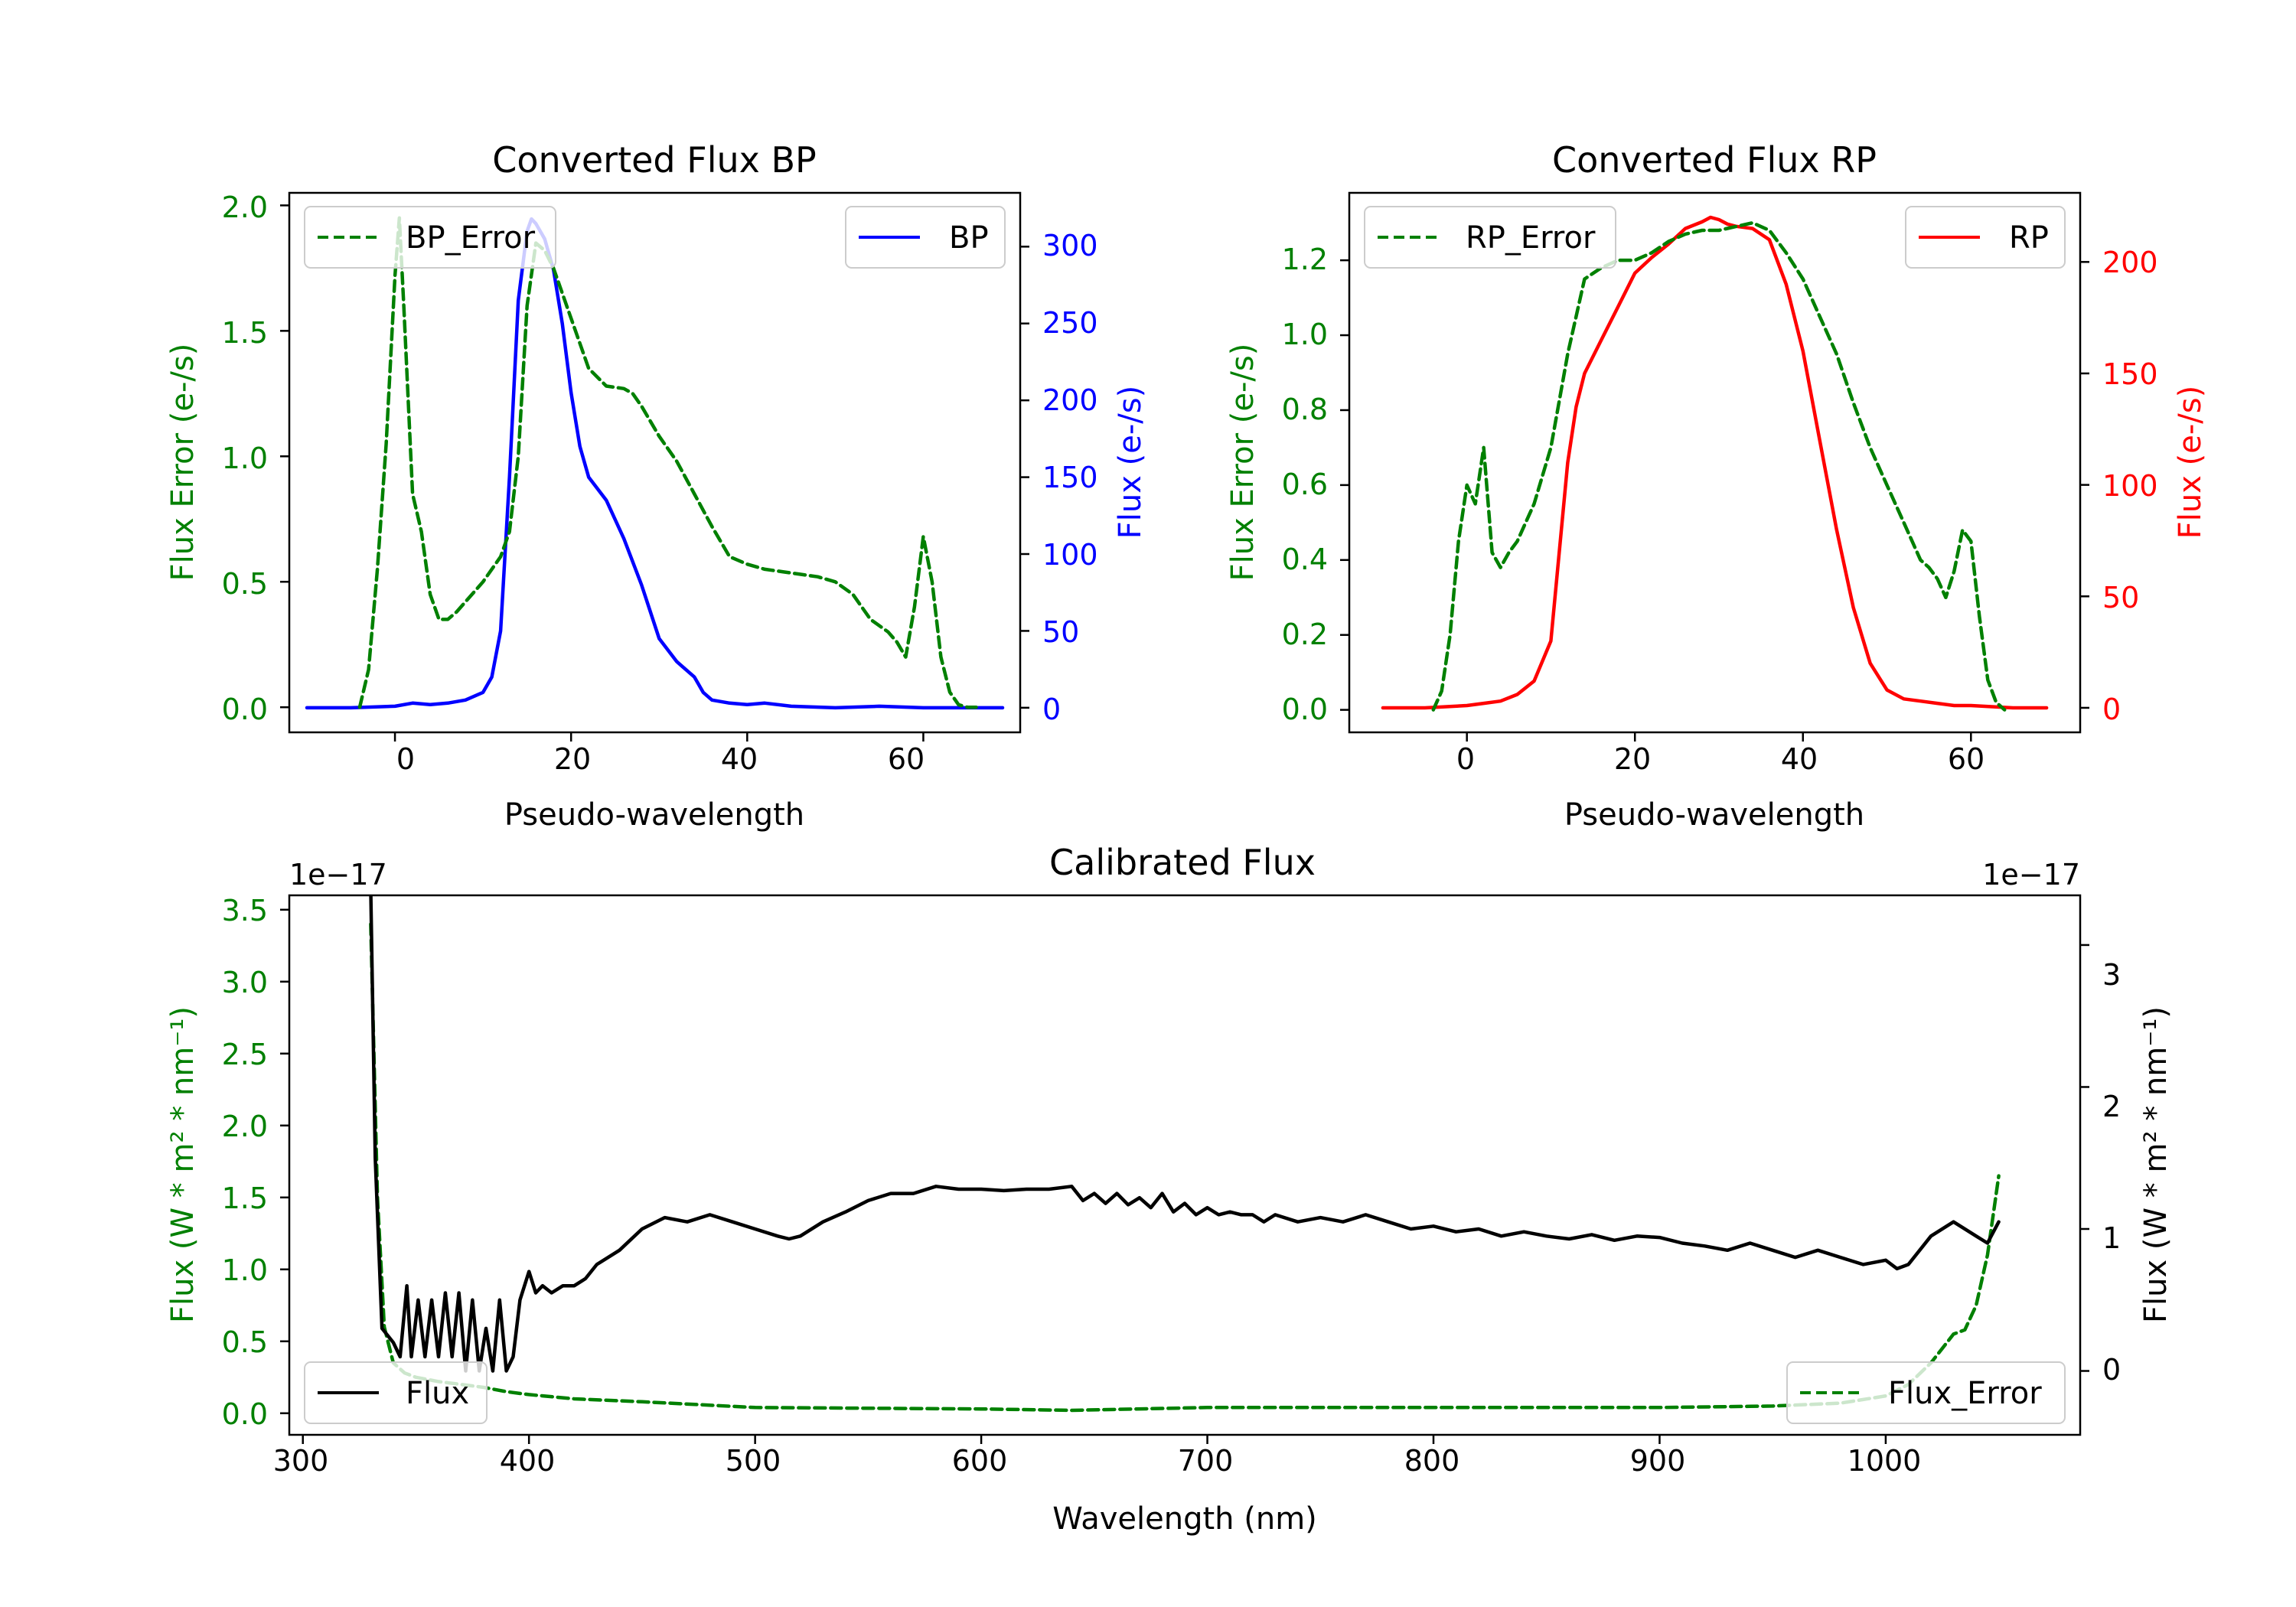 This screenshot has height=1607, width=2296. Describe the element at coordinates (654, 815) in the screenshot. I see `chart-bp-xlabel: Pseudo-wavelength` at that location.